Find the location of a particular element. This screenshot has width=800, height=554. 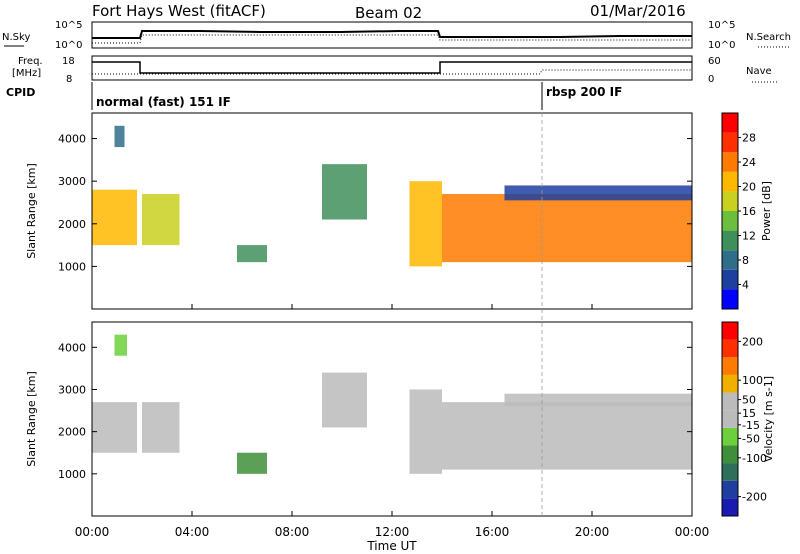

power-colorbar-tick-label: 28 is located at coordinates (749, 138).